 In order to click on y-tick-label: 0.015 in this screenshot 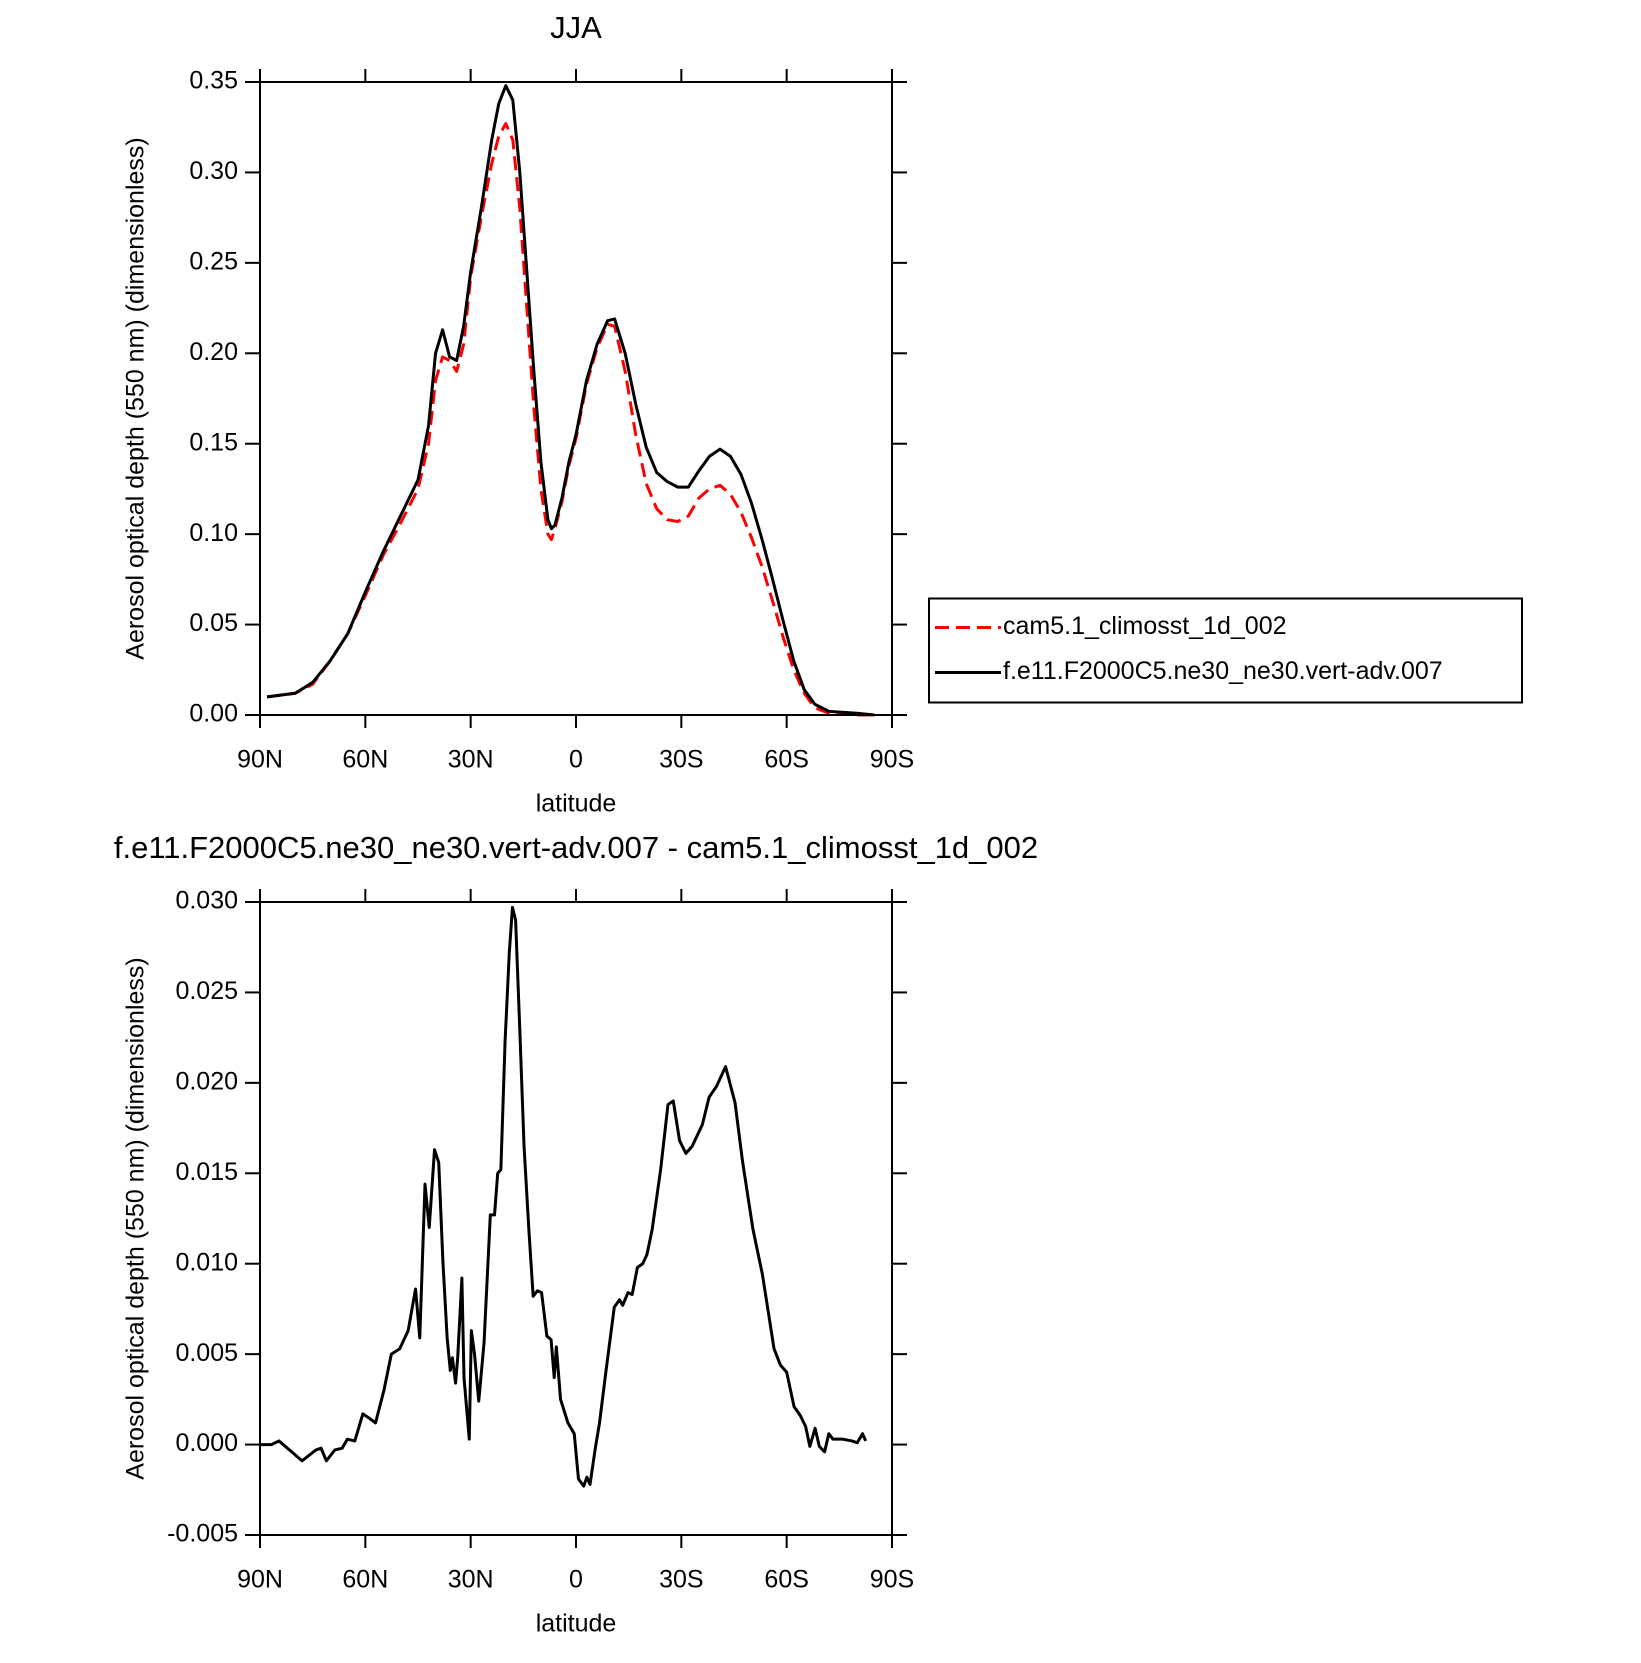, I will do `click(206, 1172)`.